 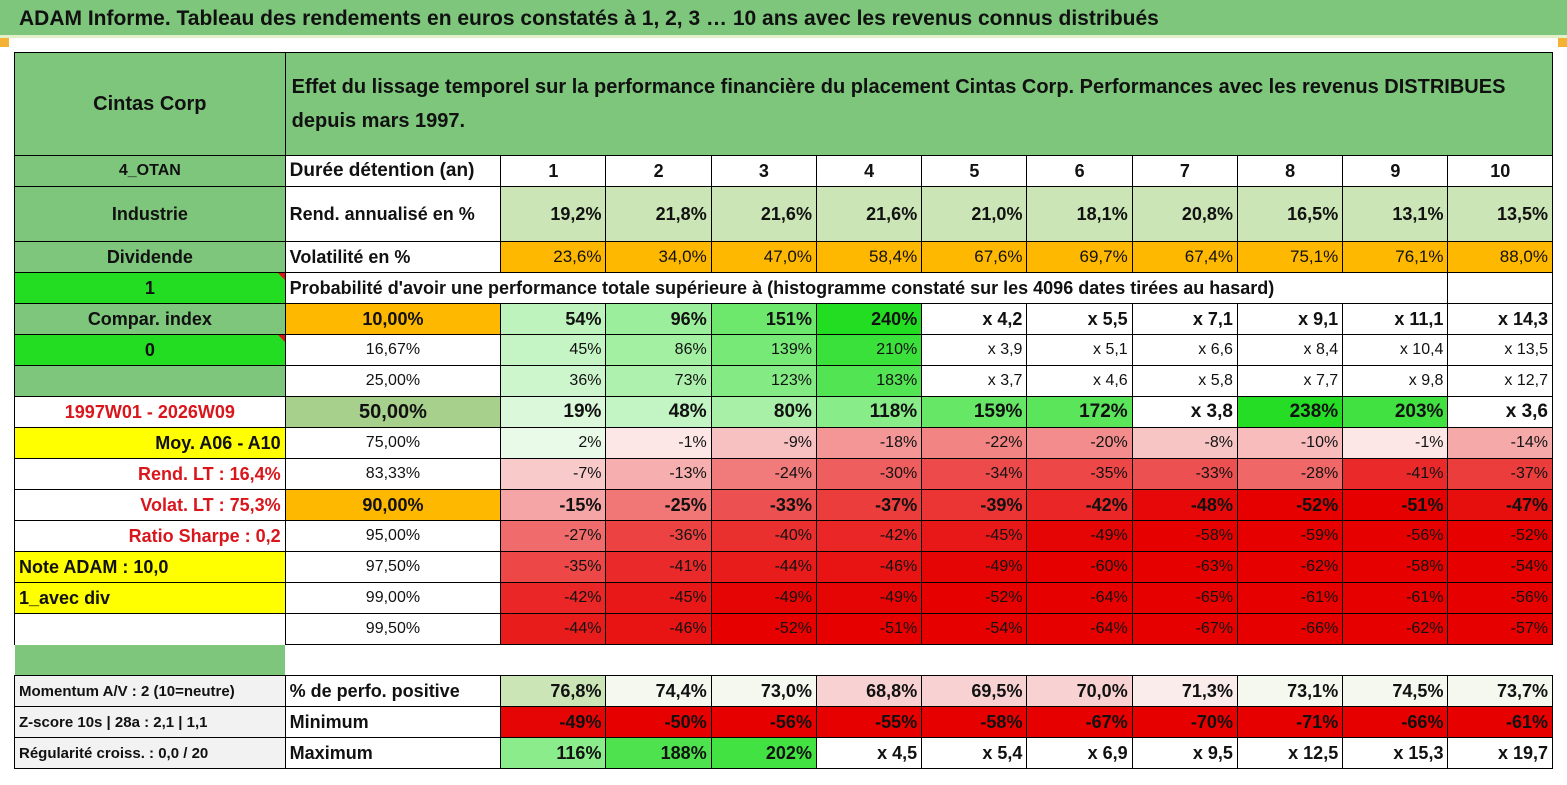 I want to click on type-label: Dividende, so click(x=150, y=257).